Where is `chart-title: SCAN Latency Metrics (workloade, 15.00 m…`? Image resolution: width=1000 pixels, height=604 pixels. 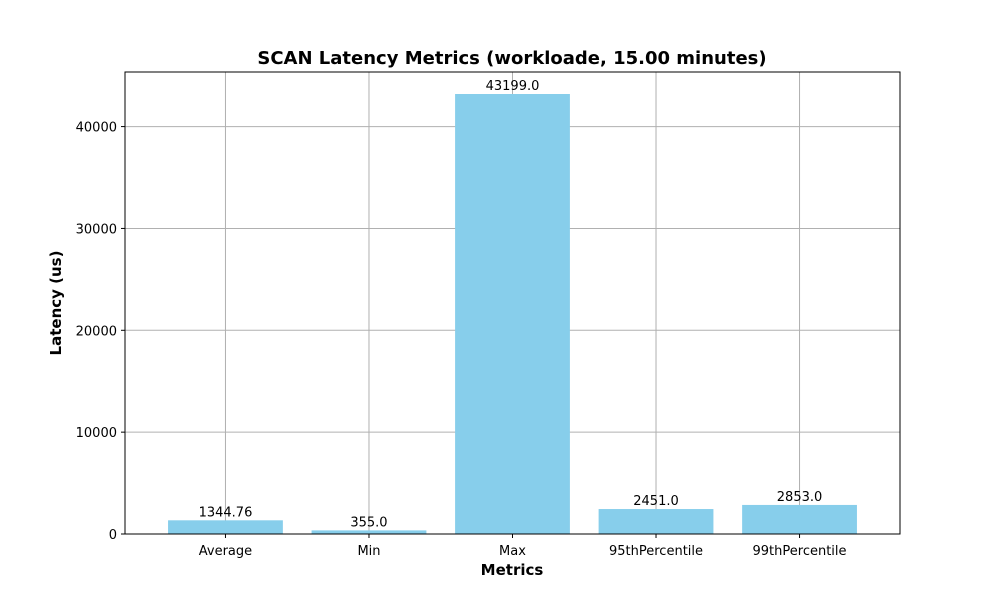 chart-title: SCAN Latency Metrics (workloade, 15.00 m… is located at coordinates (511, 58).